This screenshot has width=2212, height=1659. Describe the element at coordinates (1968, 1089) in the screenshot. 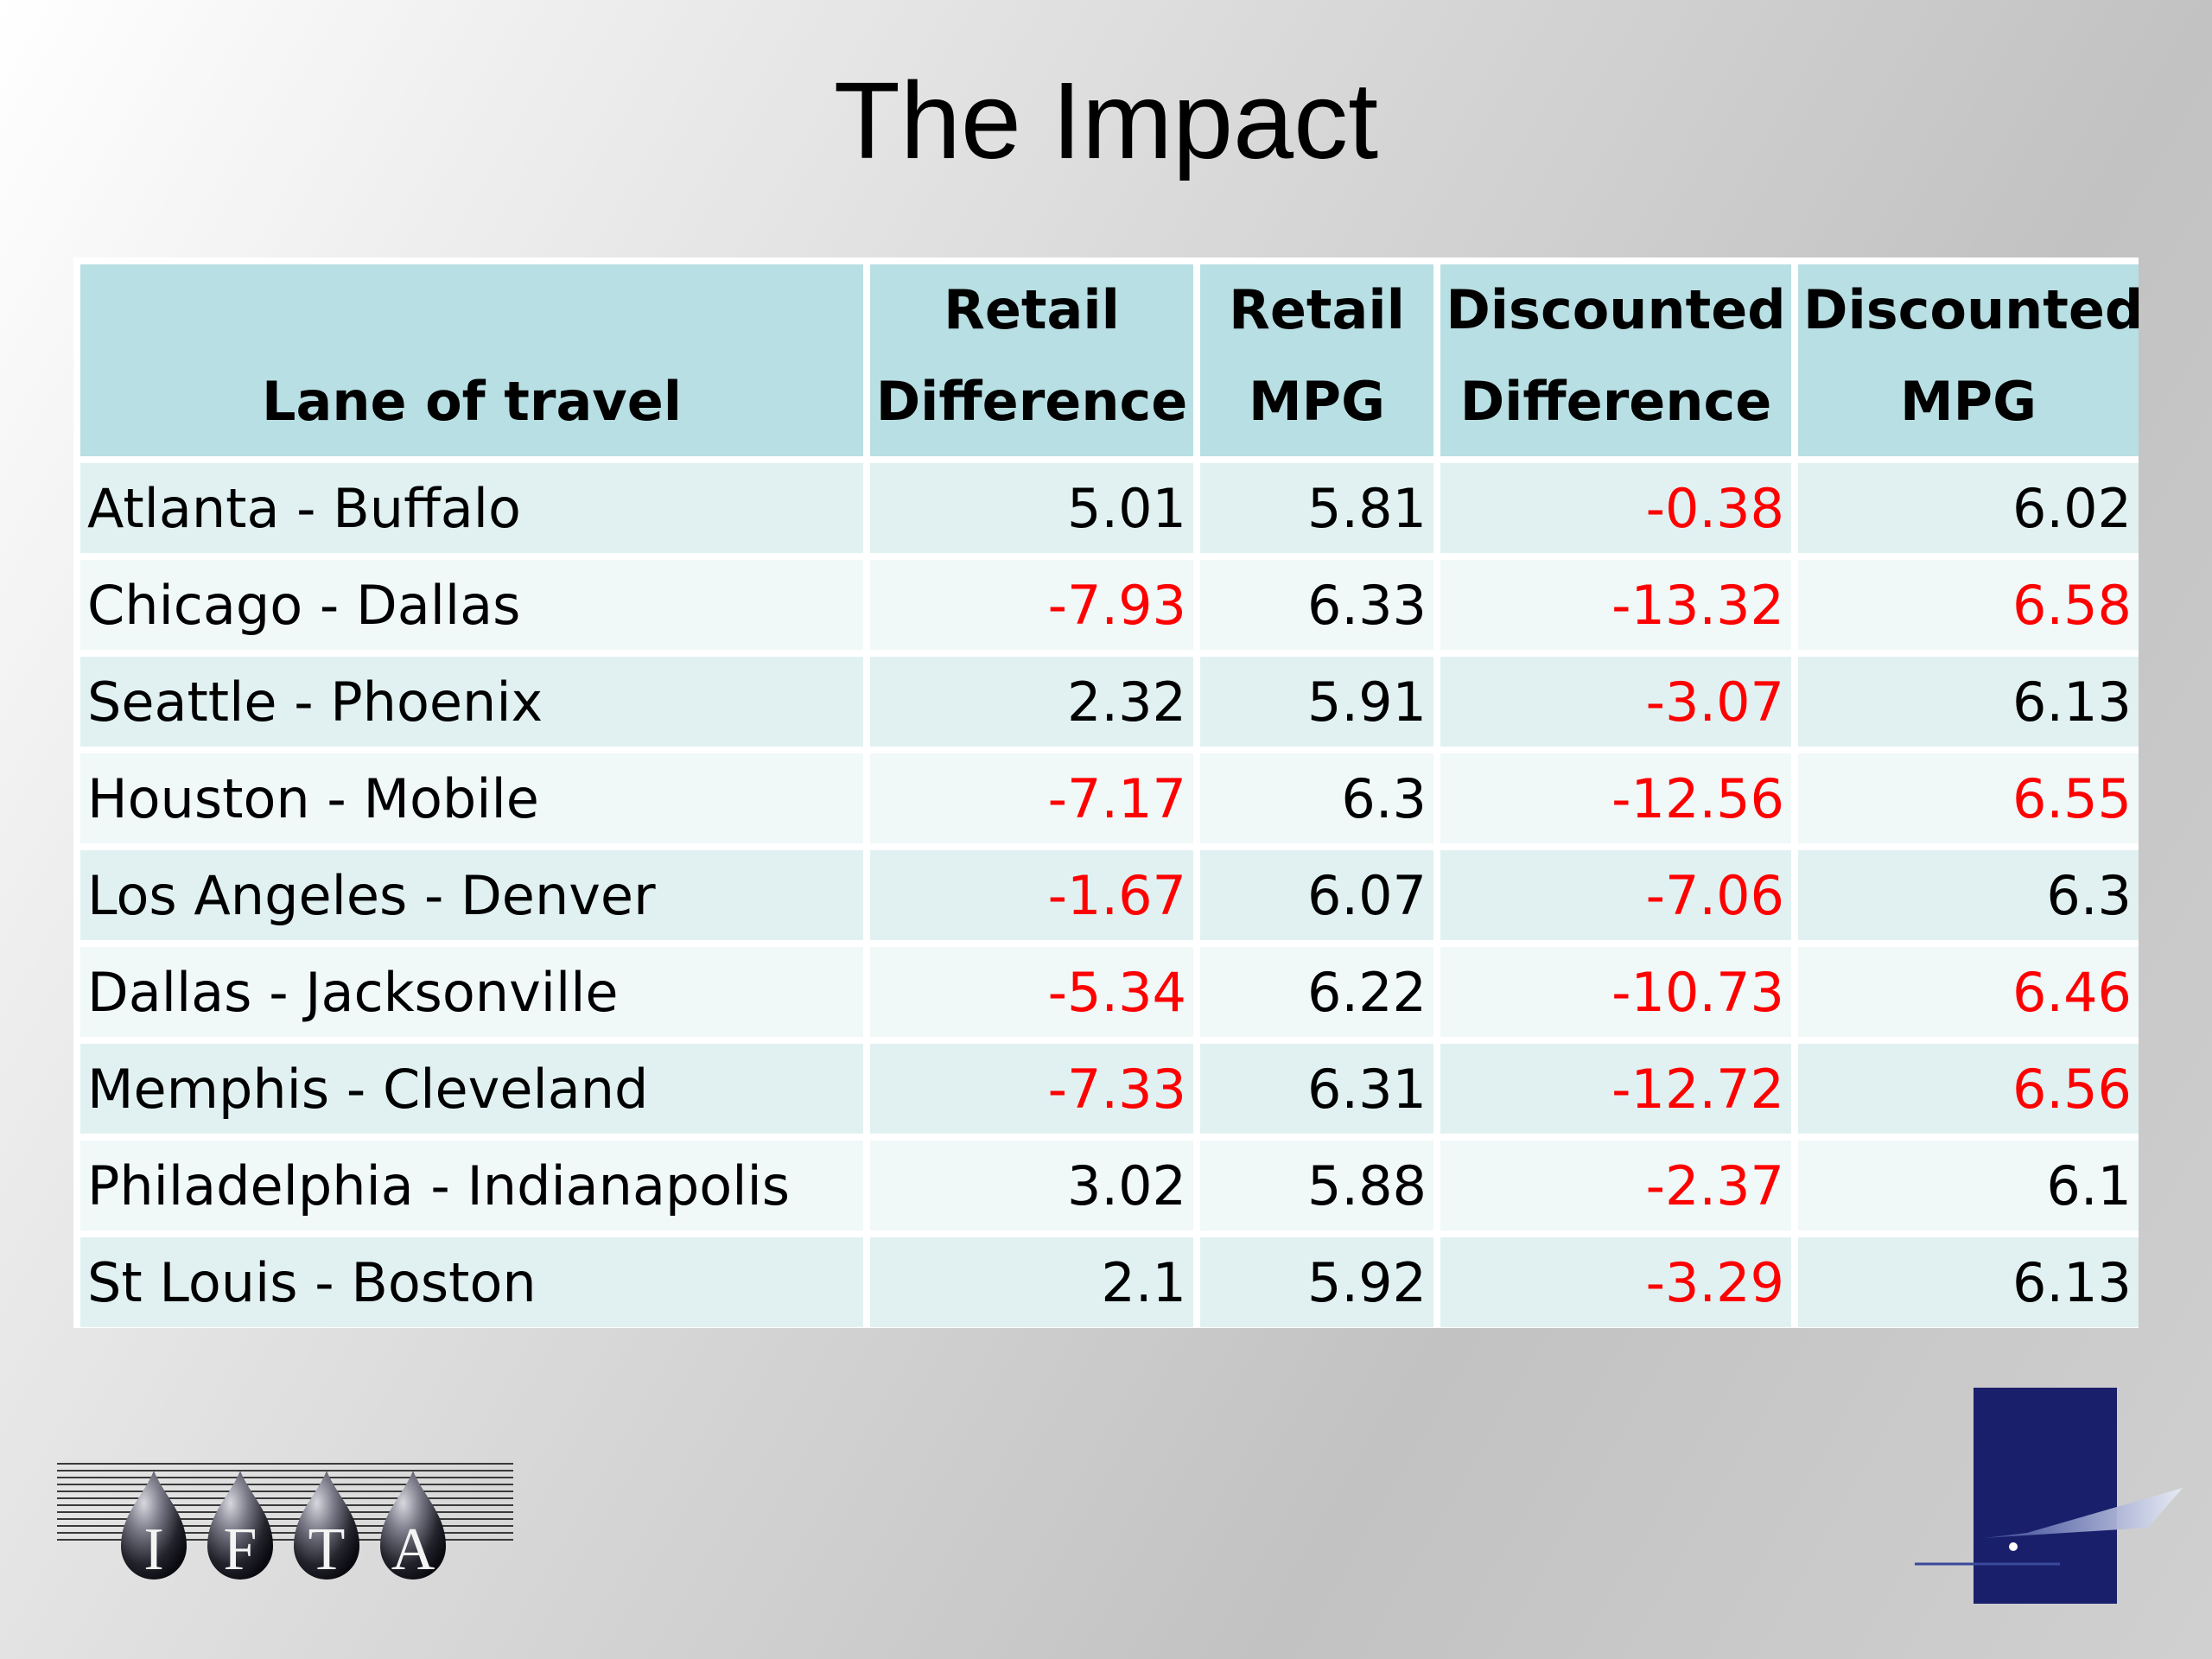

I see `cell-discounted-mpg: 6.56` at that location.